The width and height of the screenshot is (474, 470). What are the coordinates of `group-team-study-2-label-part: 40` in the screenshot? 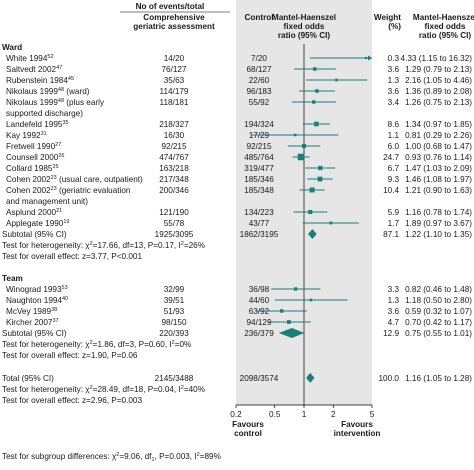 It's located at (65, 299).